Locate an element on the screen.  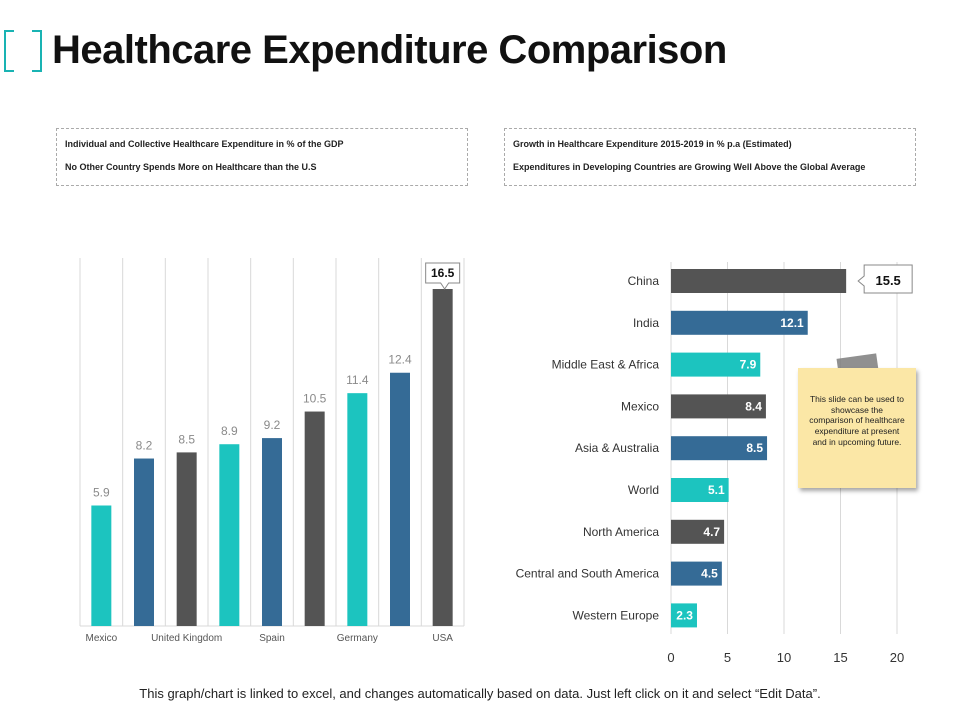
h-data-label-8: 2.3 is located at coordinates (684, 615).